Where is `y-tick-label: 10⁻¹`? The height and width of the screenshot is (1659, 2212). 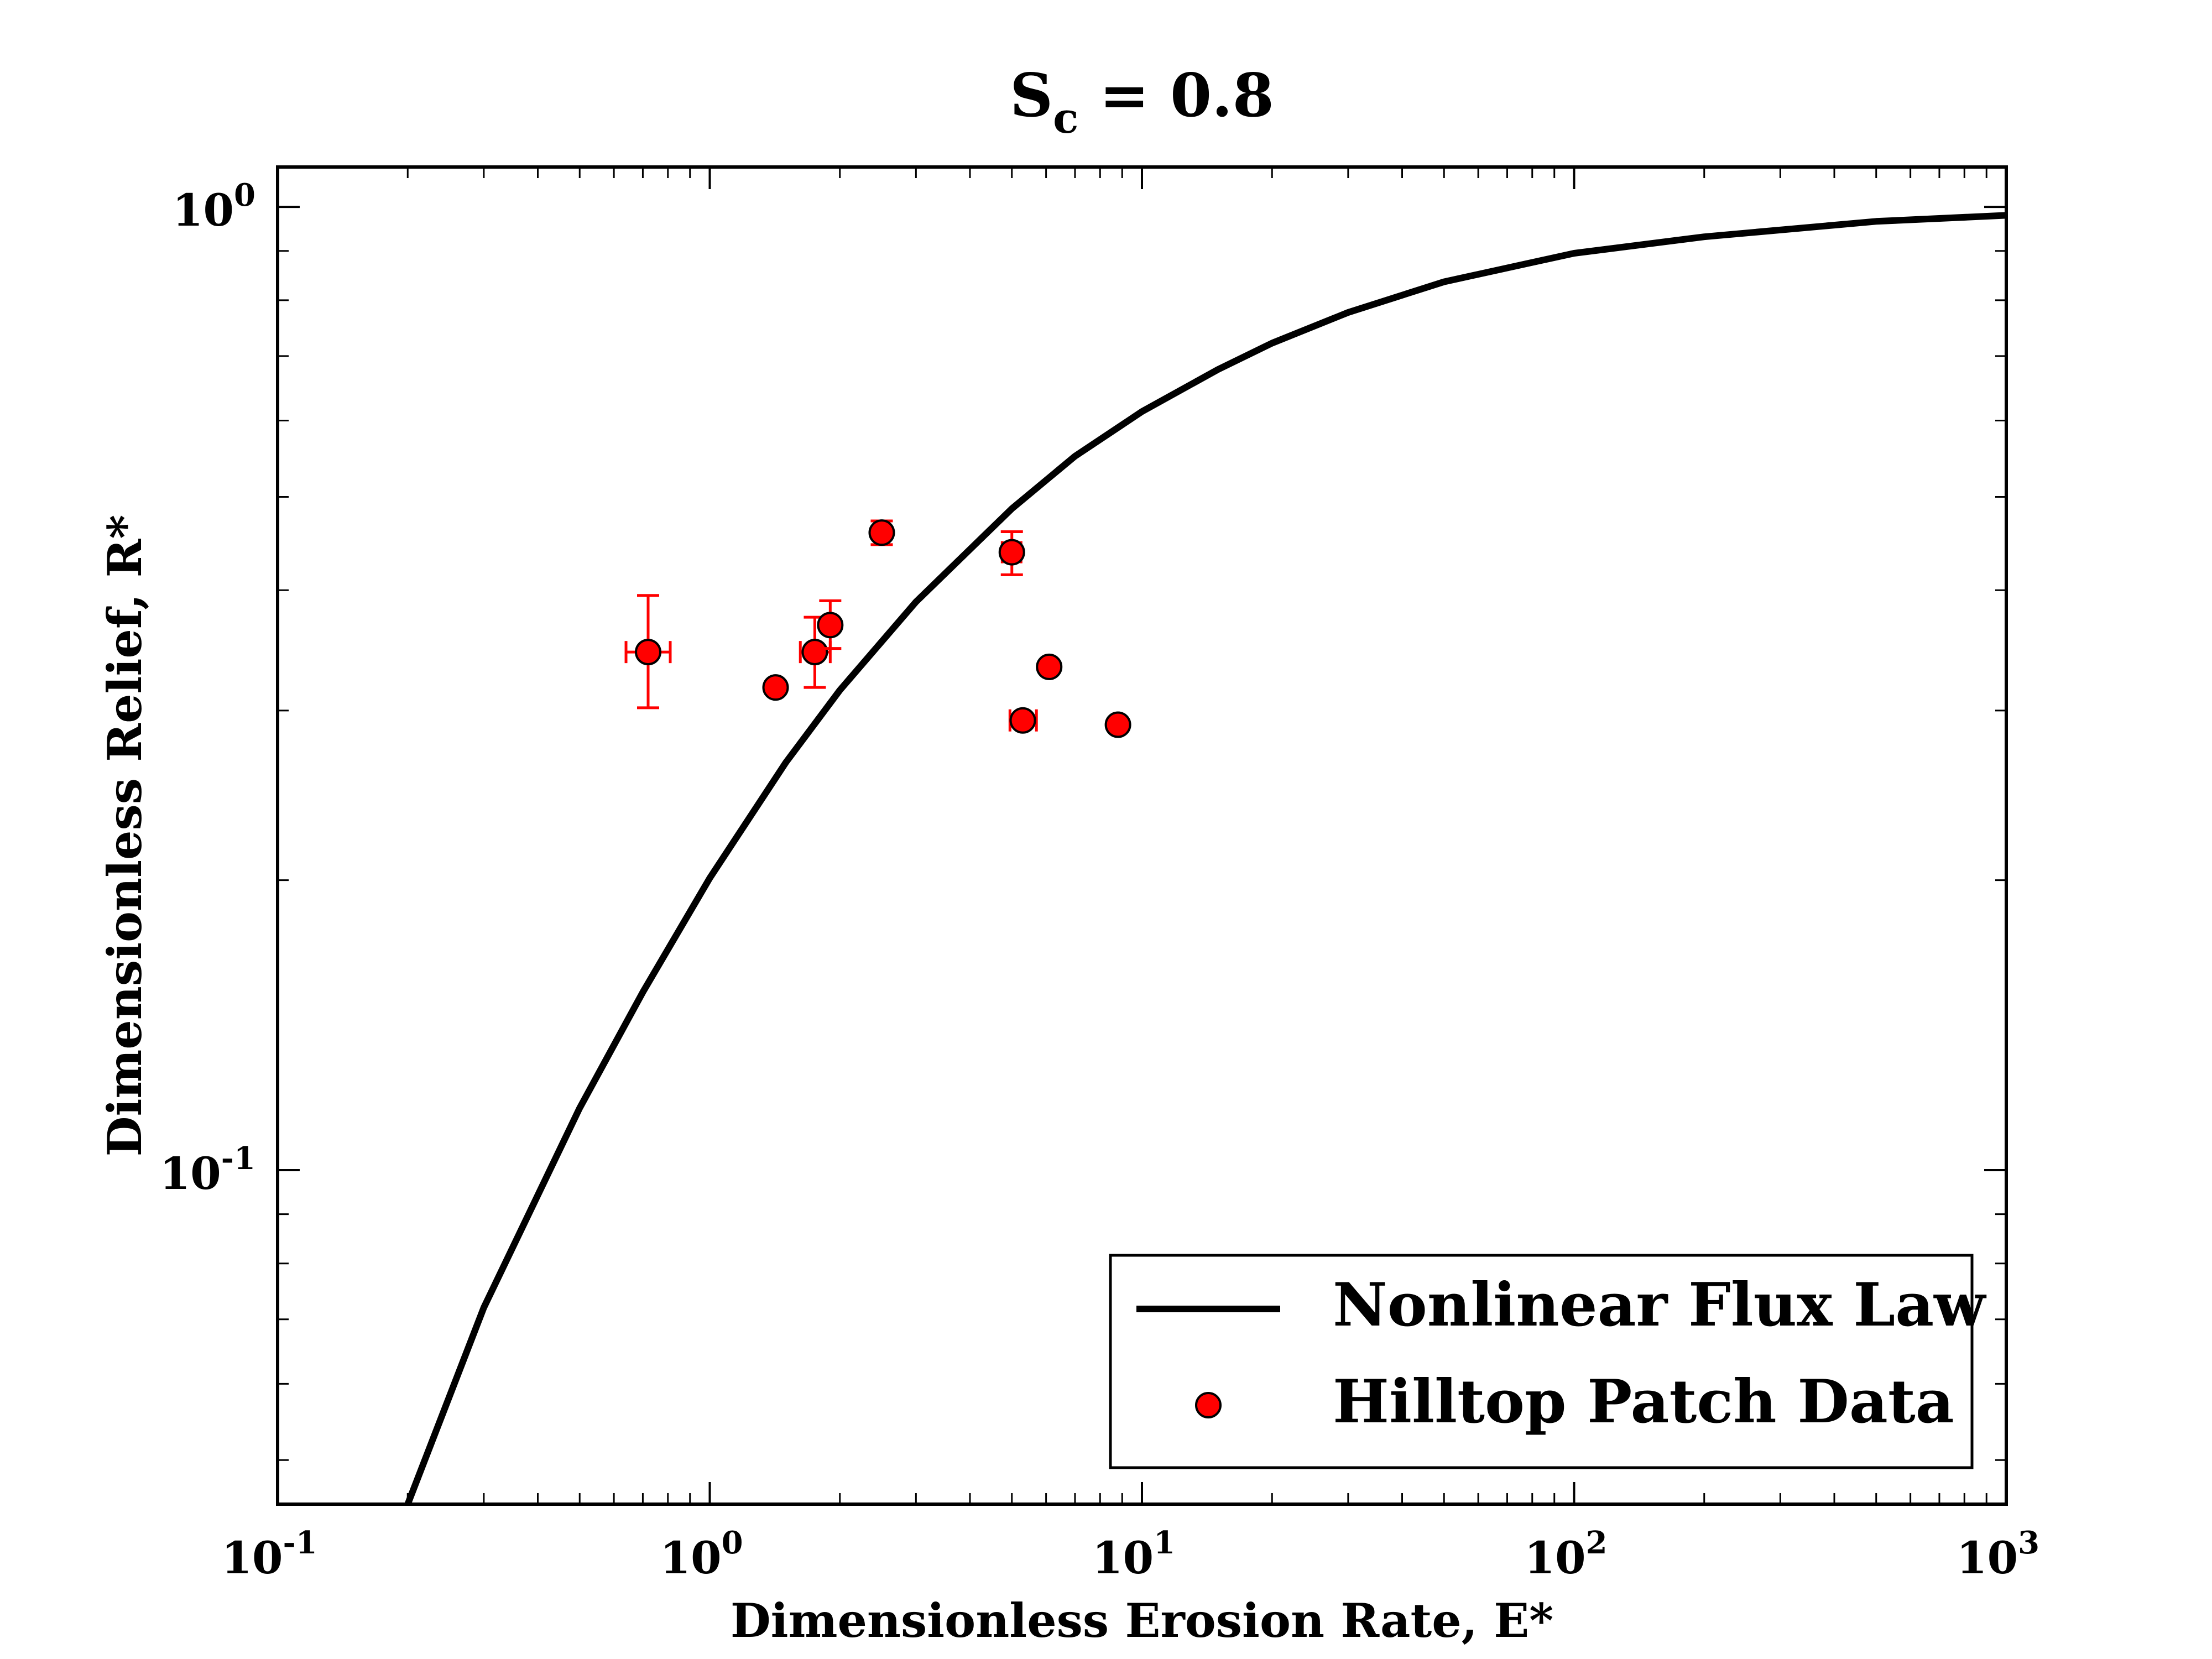
y-tick-label: 10⁻¹ is located at coordinates (207, 1169).